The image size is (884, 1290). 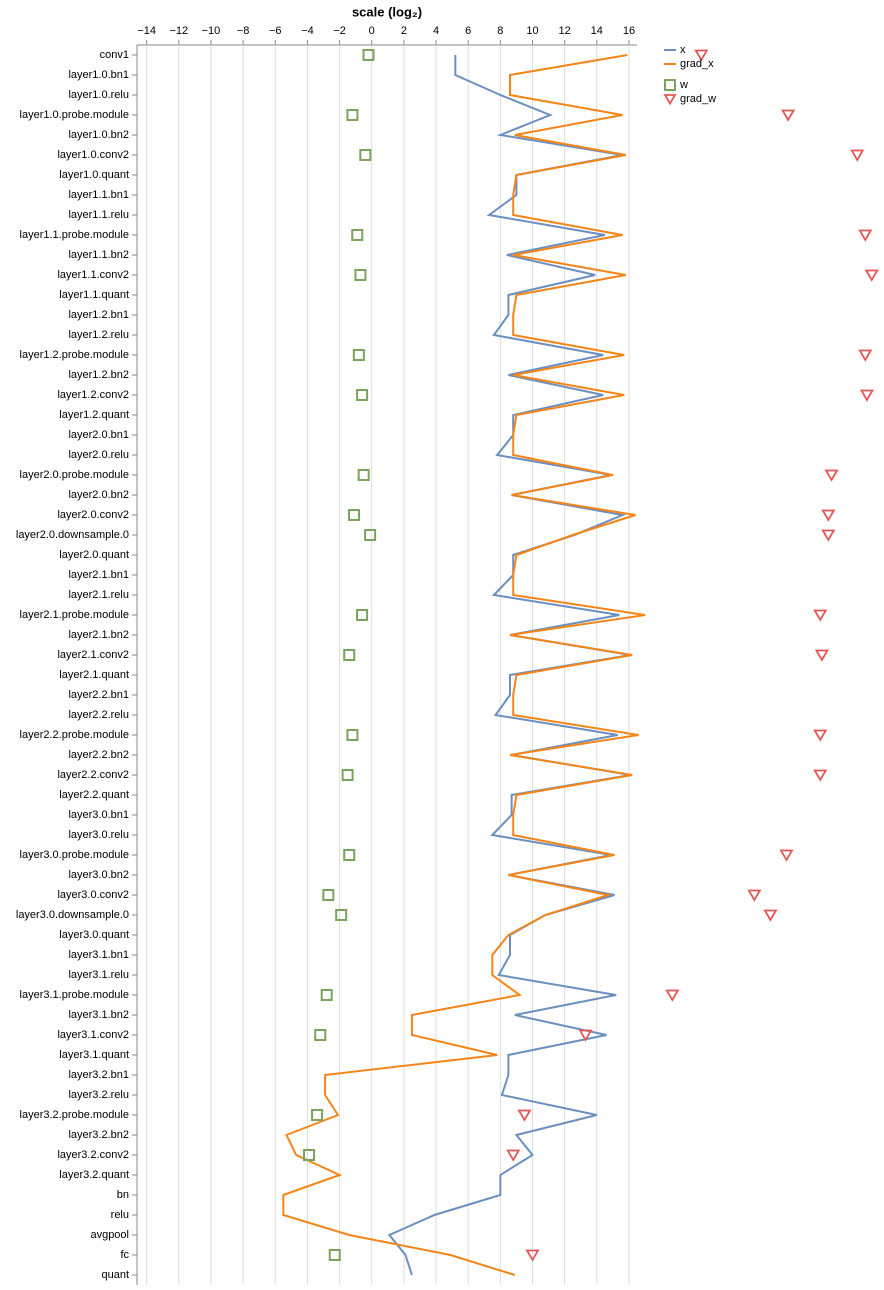 I want to click on y-tick-label: layer2.2.probe.module, so click(x=74, y=735).